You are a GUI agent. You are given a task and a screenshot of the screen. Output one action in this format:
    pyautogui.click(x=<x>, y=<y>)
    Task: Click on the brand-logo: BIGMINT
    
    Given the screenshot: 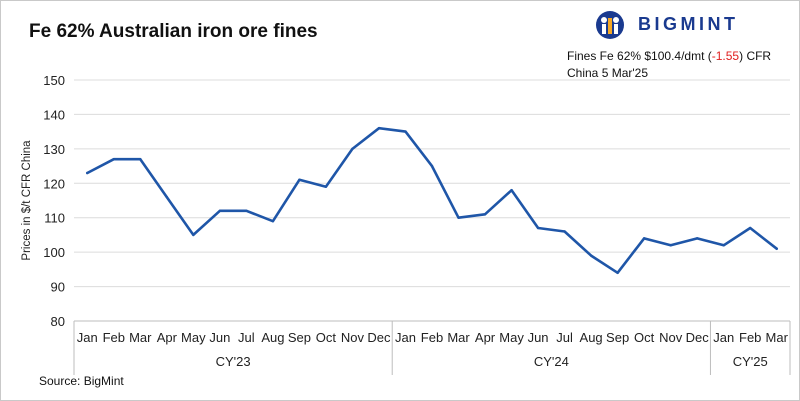 What is the action you would take?
    pyautogui.click(x=689, y=25)
    